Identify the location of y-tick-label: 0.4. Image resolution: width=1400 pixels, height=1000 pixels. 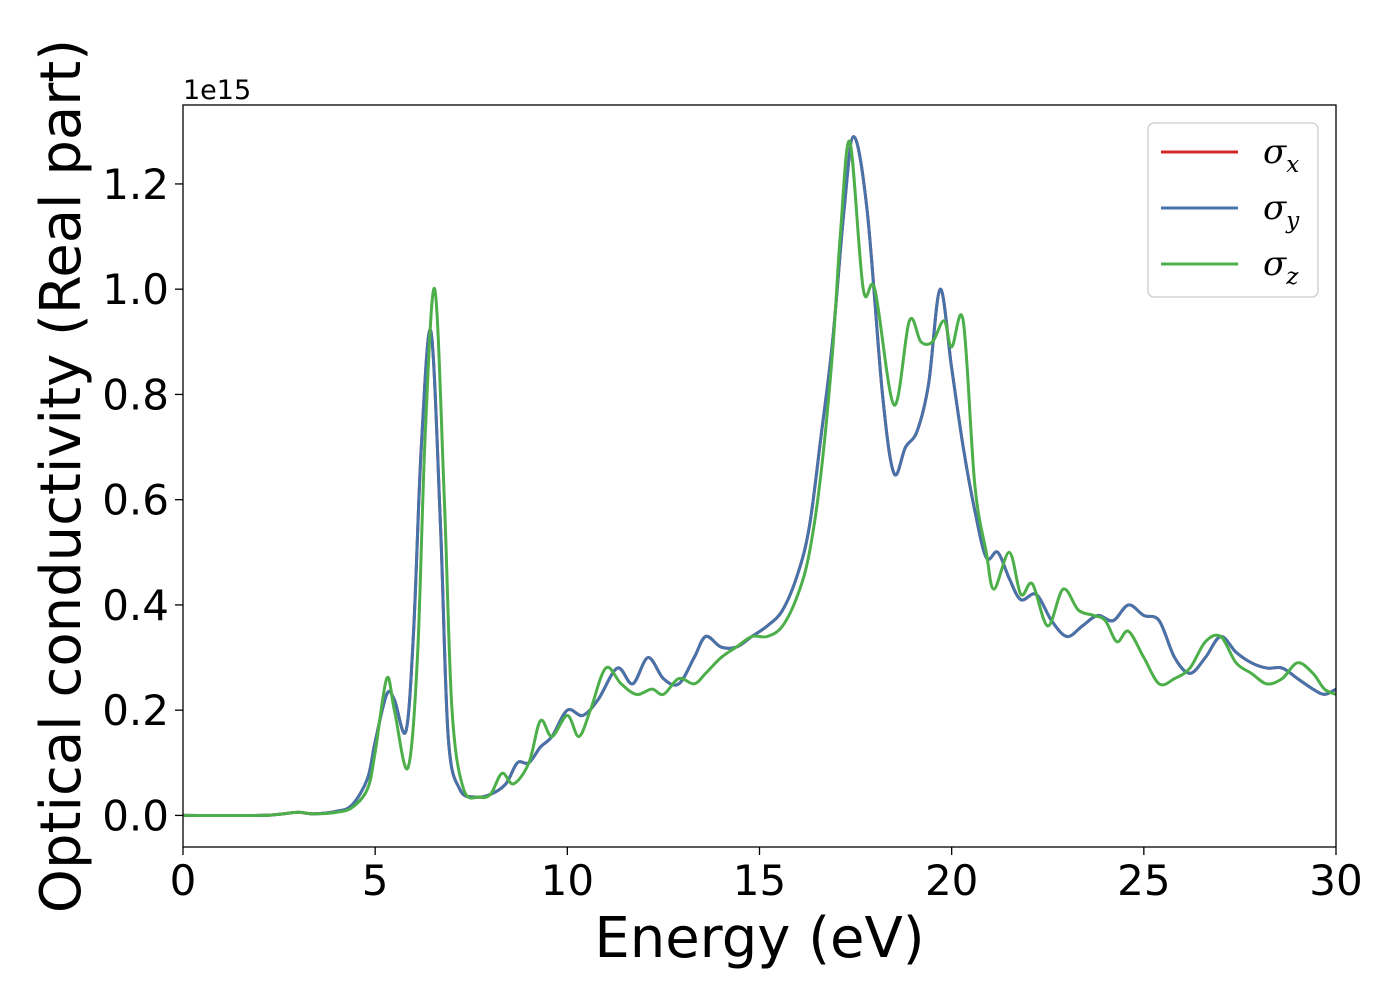
(135, 605).